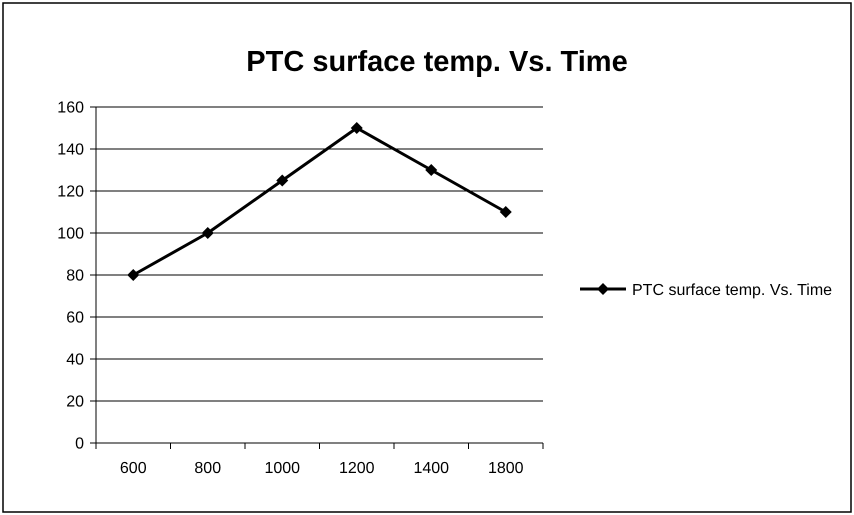 This screenshot has height=515, width=854. What do you see at coordinates (133, 468) in the screenshot?
I see `x-tick-label: 600` at bounding box center [133, 468].